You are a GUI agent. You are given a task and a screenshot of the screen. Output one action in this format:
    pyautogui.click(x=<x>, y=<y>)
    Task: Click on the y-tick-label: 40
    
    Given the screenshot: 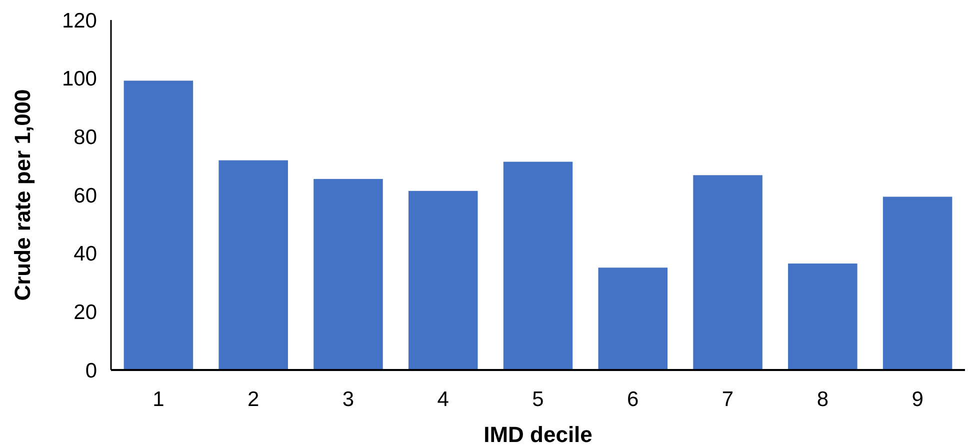 What is the action you would take?
    pyautogui.click(x=85, y=254)
    